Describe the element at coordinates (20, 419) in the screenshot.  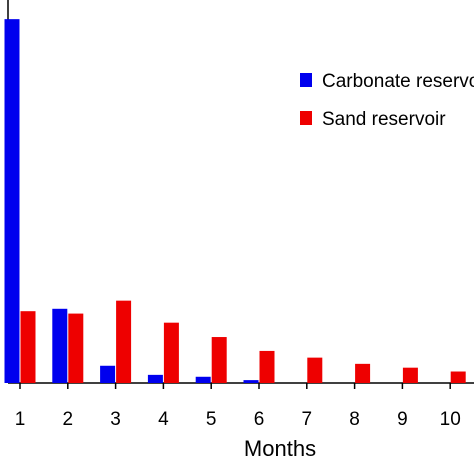
I see `x-tick-label: 1` at that location.